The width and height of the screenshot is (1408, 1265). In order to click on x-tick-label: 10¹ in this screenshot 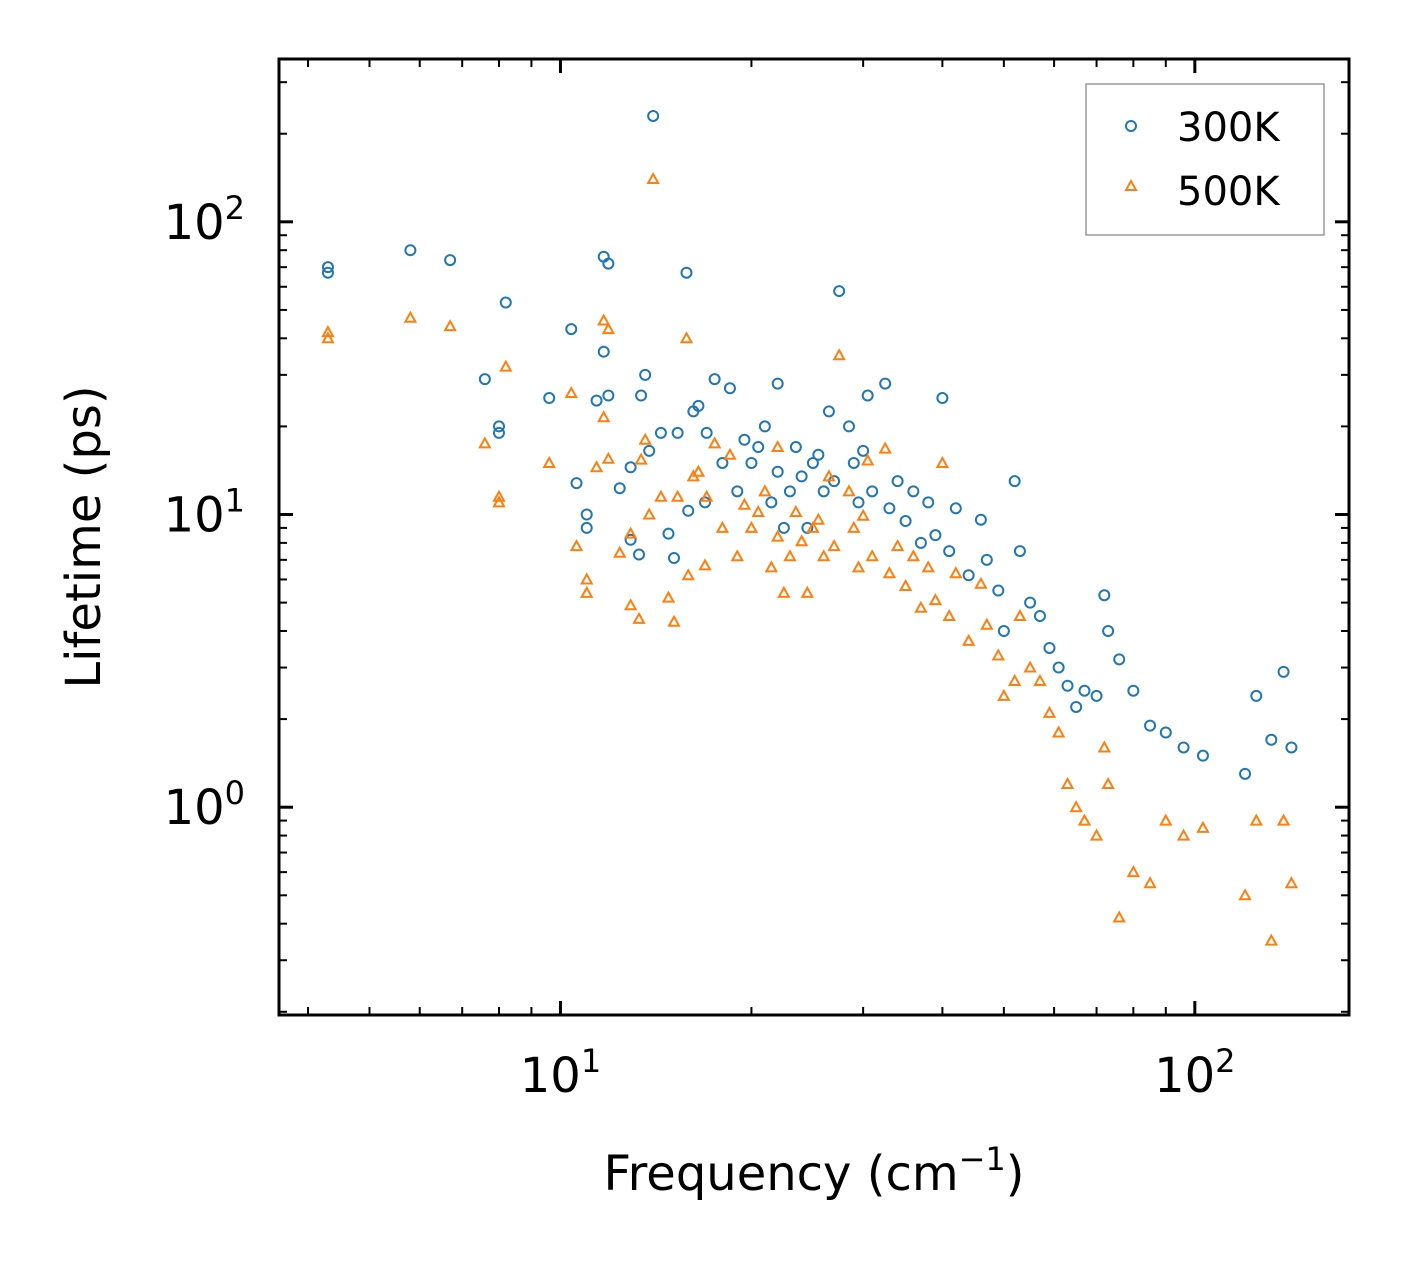, I will do `click(560, 1073)`.